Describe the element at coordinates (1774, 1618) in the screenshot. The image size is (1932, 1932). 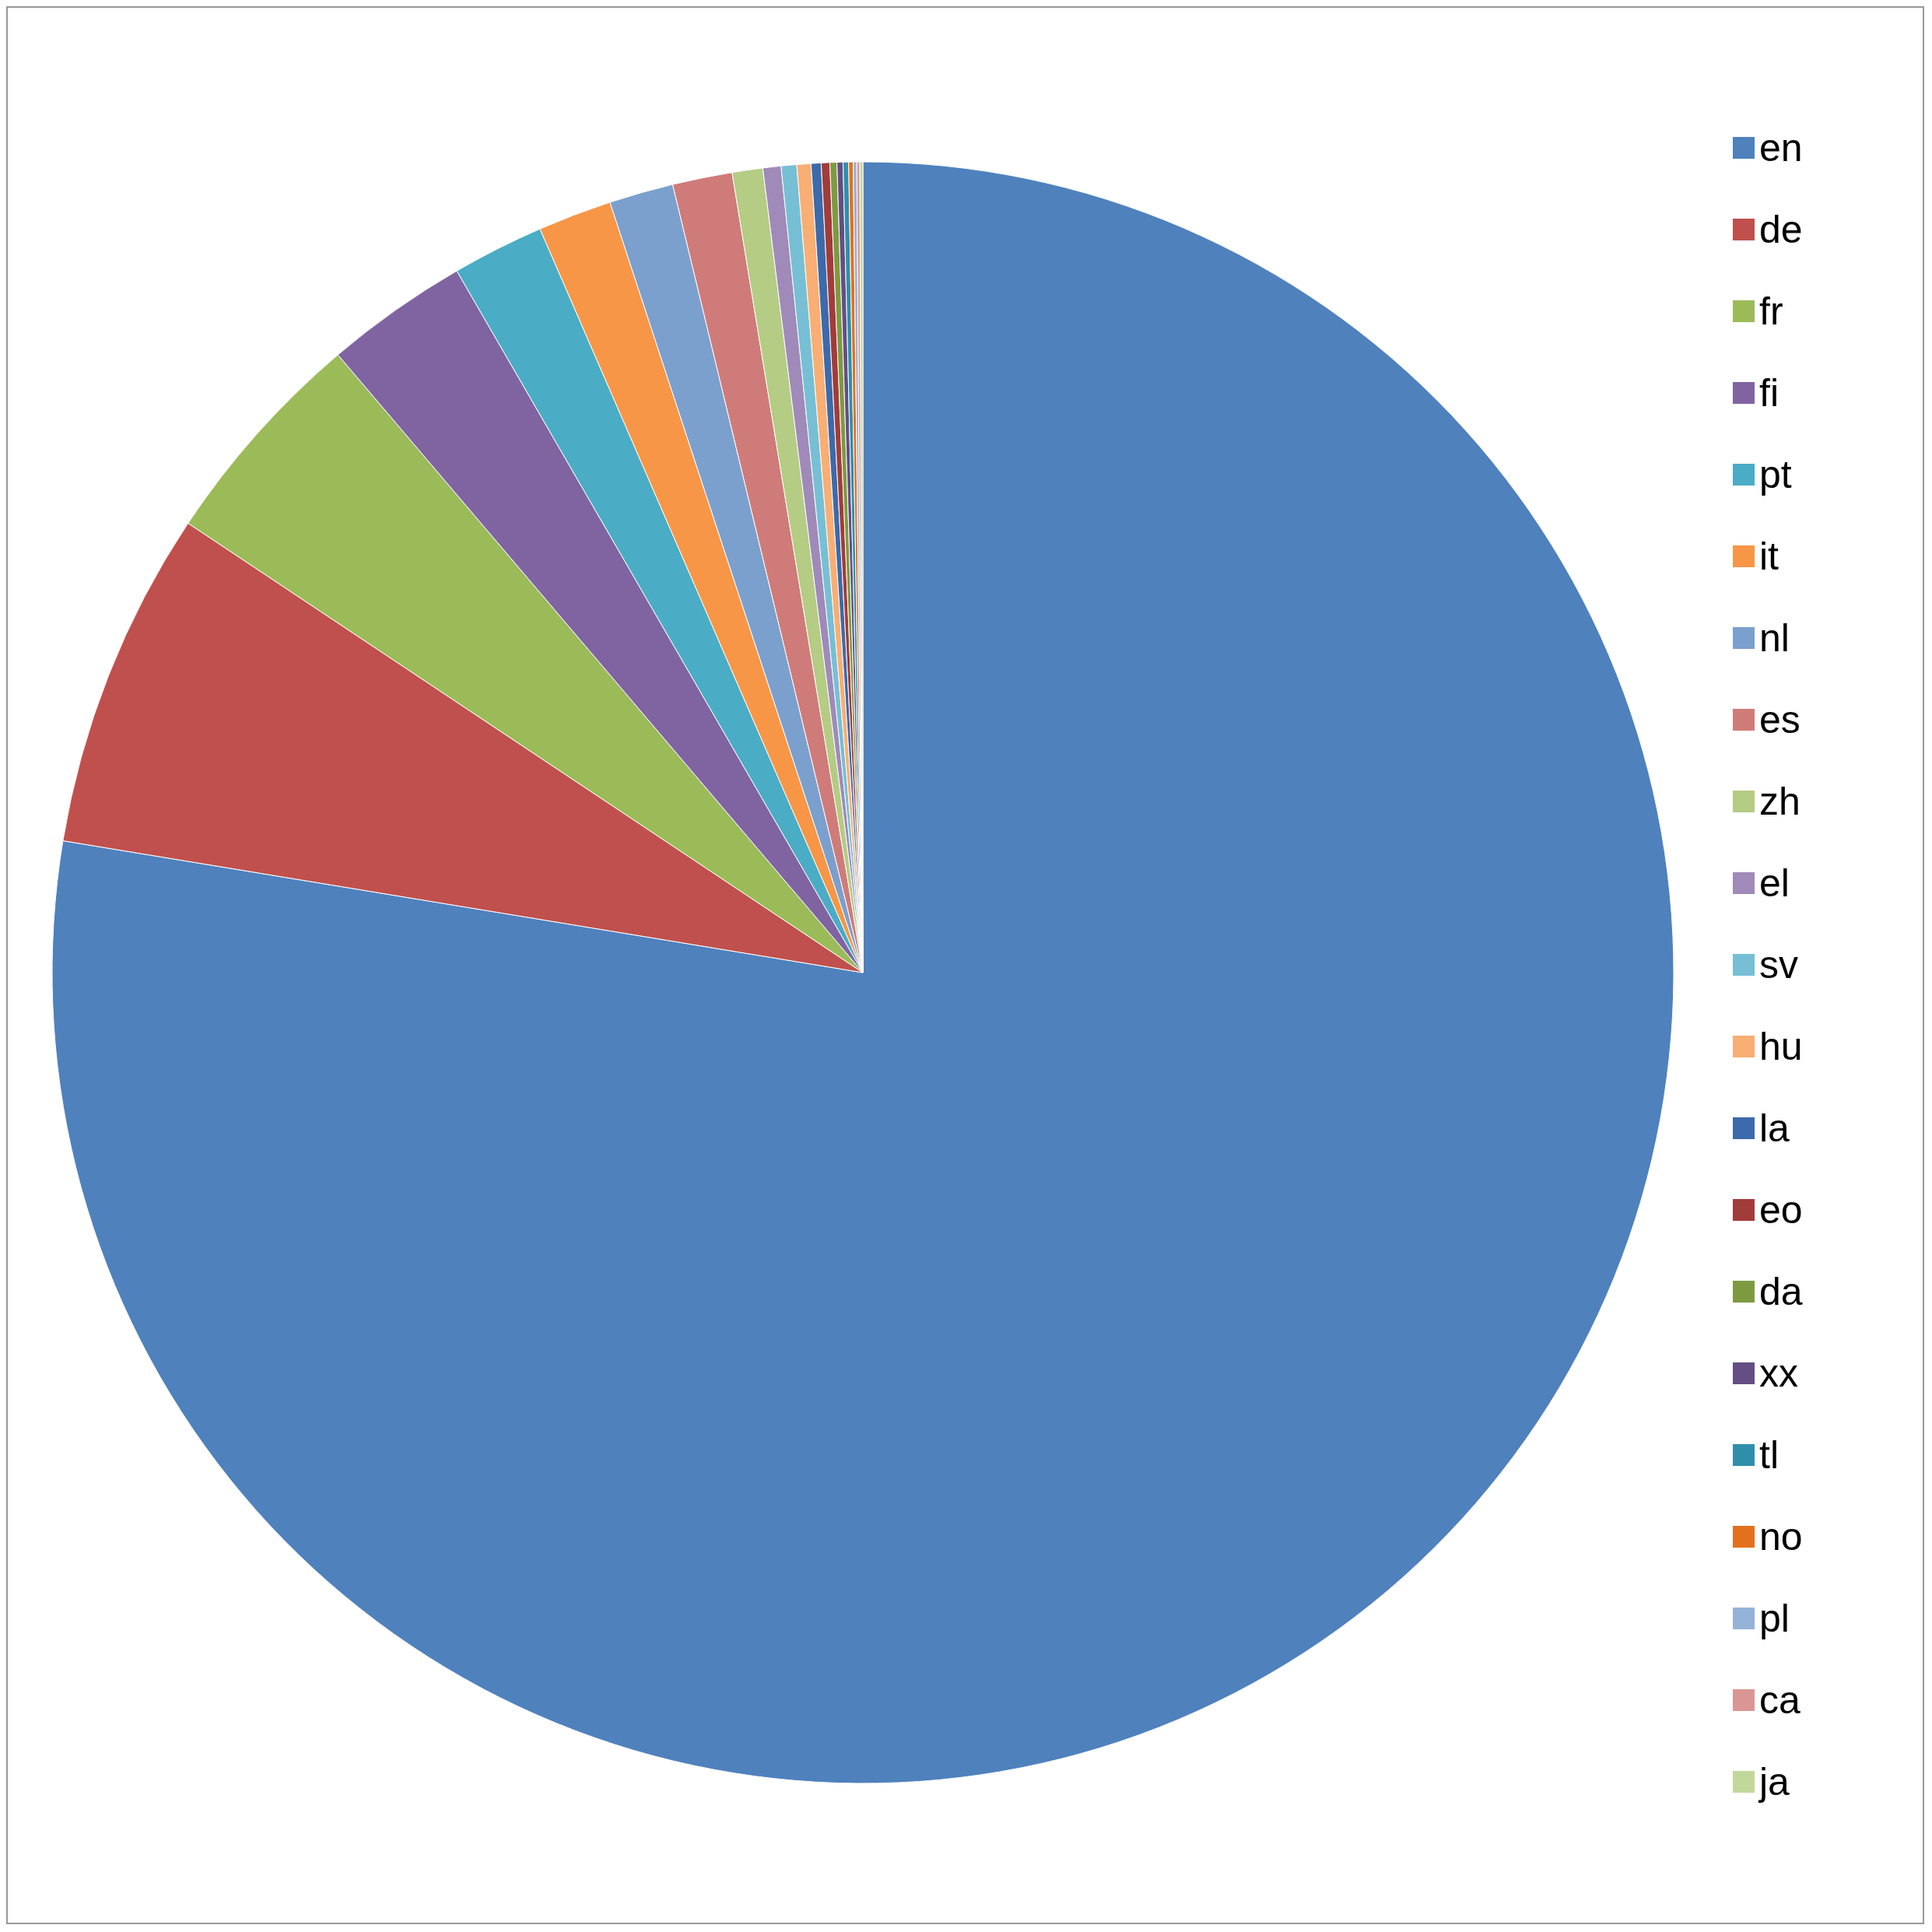
I see `legend-label: pl` at that location.